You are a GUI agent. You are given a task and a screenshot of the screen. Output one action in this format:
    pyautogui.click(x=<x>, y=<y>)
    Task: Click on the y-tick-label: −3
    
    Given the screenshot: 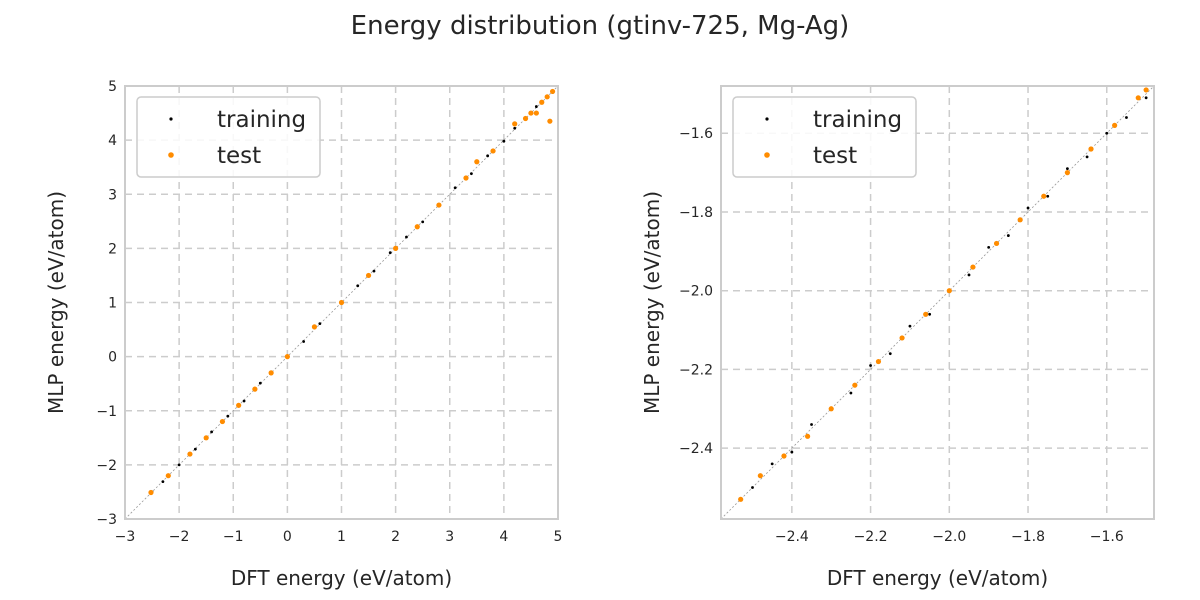 What is the action you would take?
    pyautogui.click(x=106, y=520)
    